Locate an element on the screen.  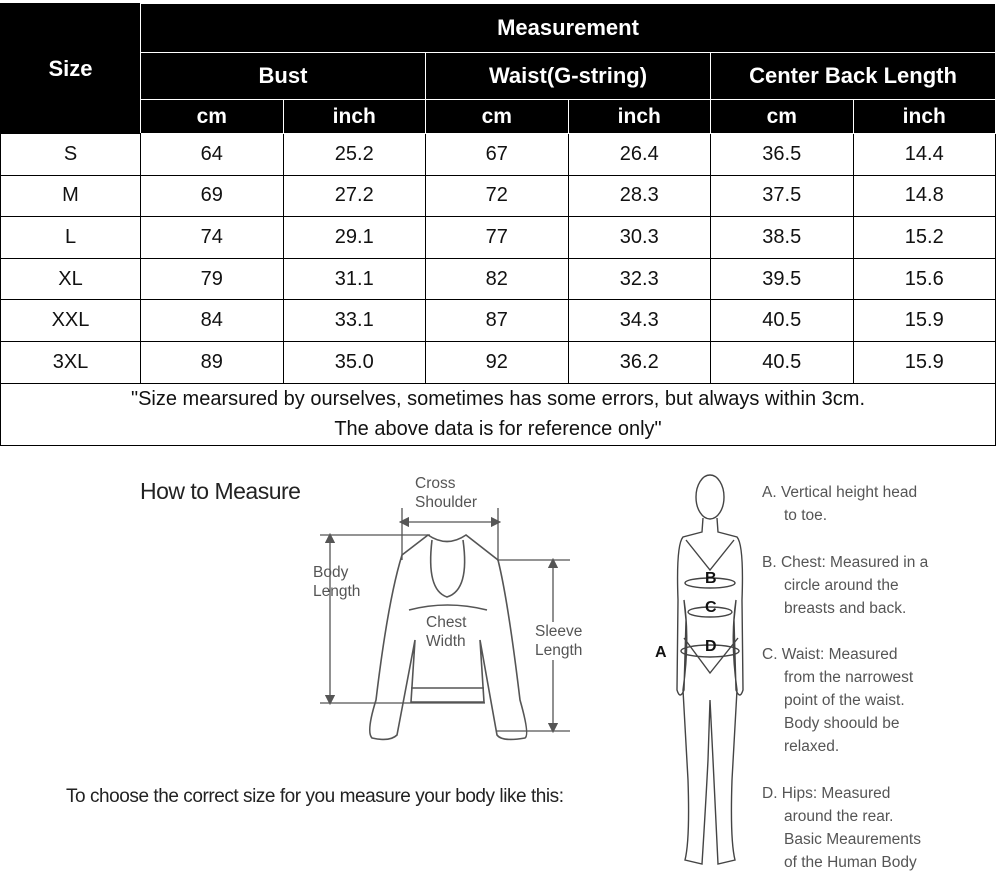
sleeve-length-label: Sleeve Length is located at coordinates (559, 641).